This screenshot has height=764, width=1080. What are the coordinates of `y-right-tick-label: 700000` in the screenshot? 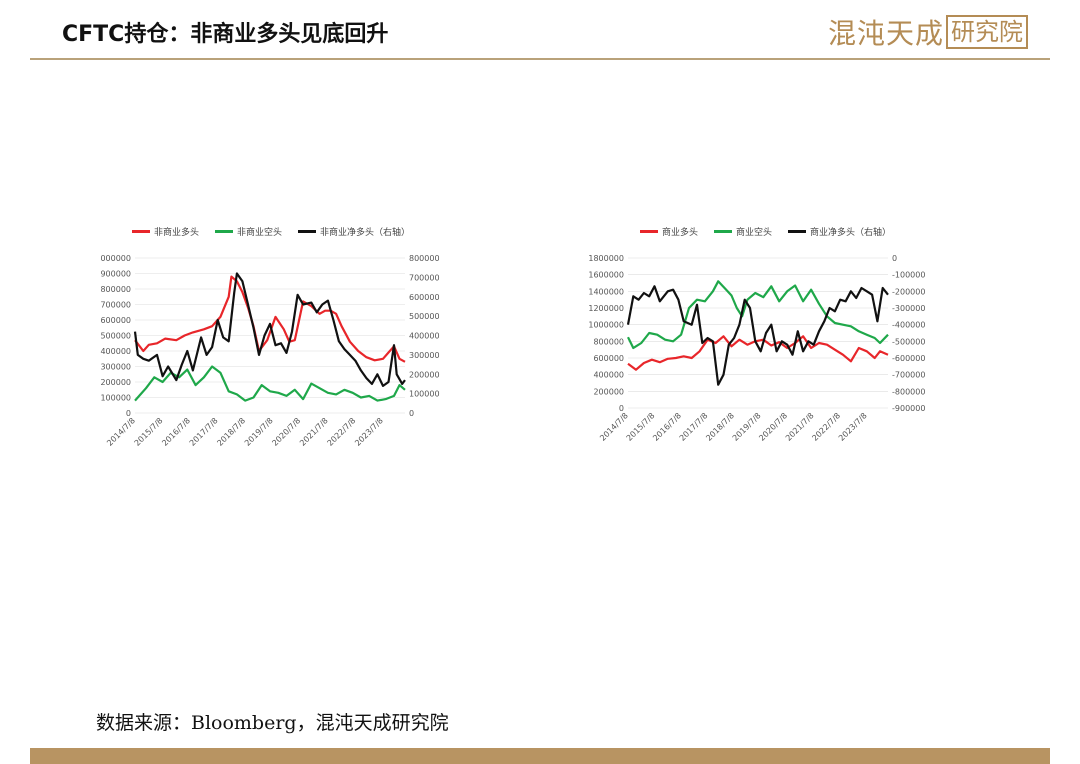 It's located at (424, 277).